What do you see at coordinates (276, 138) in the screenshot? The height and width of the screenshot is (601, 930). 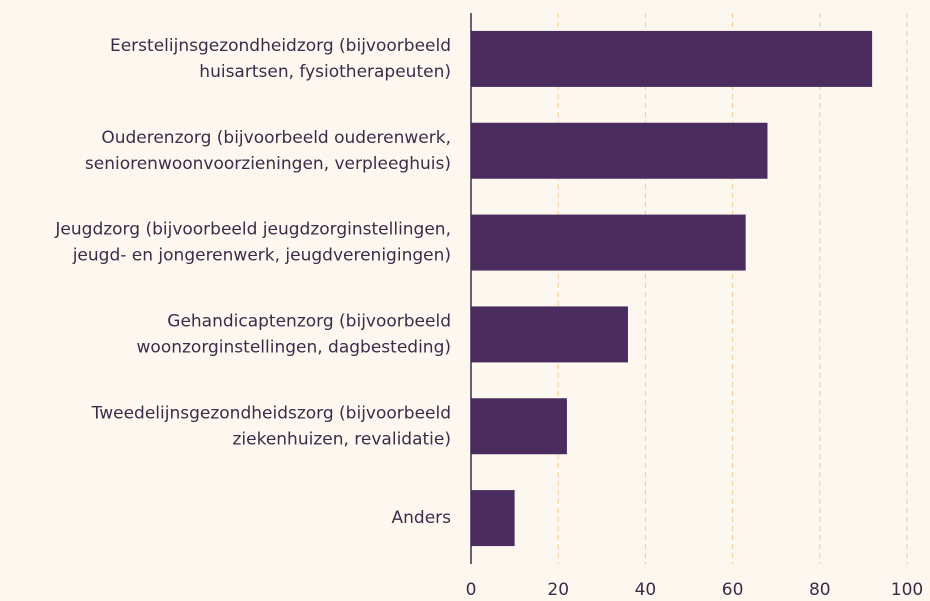 I see `y-tick-label: Ouderenzorg (bijvoorbeeld ouderenwerk,` at bounding box center [276, 138].